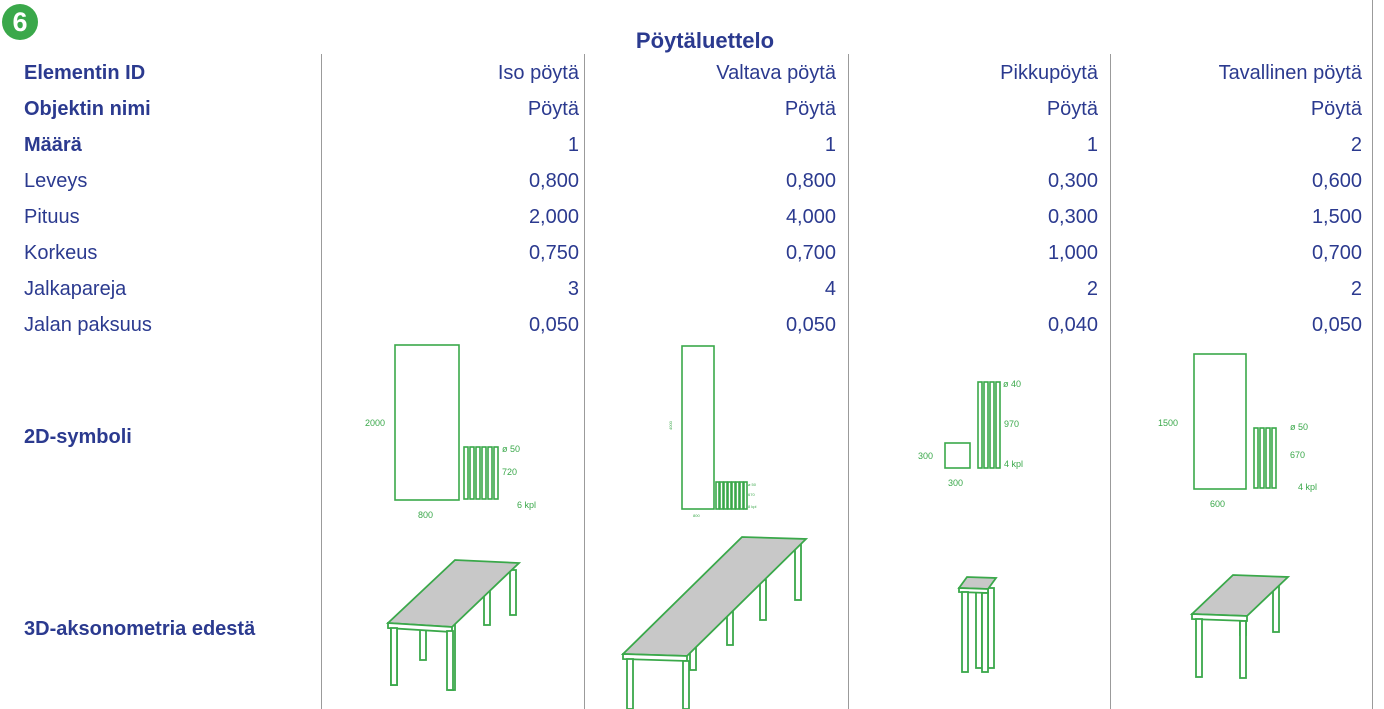 This screenshot has height=709, width=1384. What do you see at coordinates (553, 253) in the screenshot?
I see `cell-height: 0,750` at bounding box center [553, 253].